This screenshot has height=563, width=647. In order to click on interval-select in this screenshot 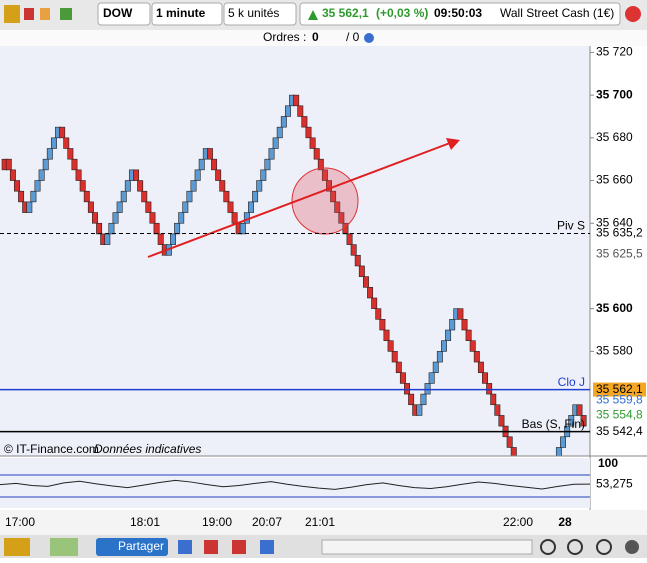, I will do `click(187, 14)`.